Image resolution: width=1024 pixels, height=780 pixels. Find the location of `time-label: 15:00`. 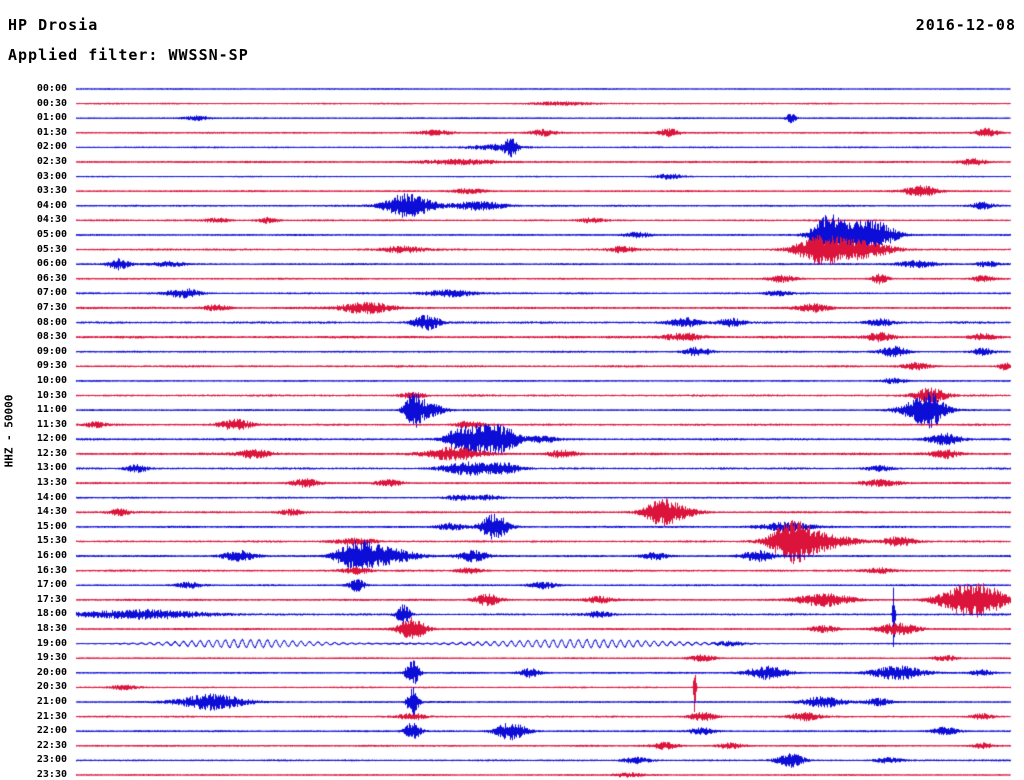

time-label: 15:00 is located at coordinates (51, 526).